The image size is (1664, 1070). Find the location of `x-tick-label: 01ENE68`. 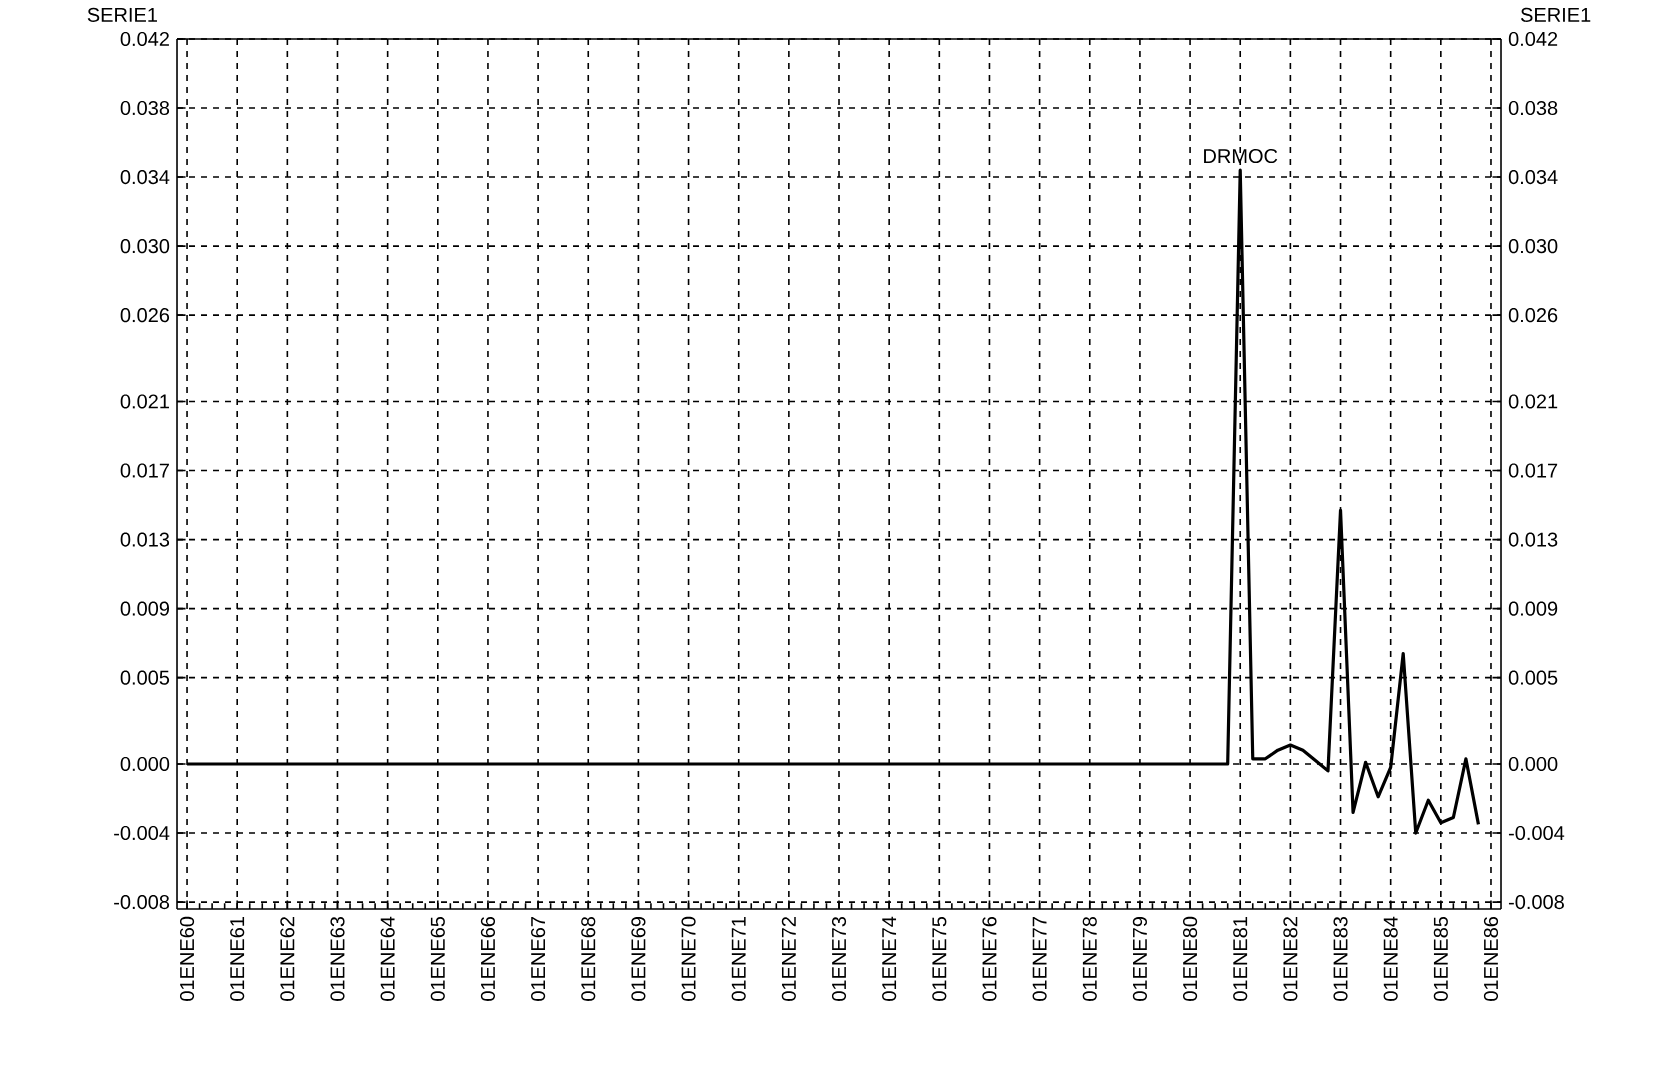

x-tick-label: 01ENE68 is located at coordinates (588, 958).